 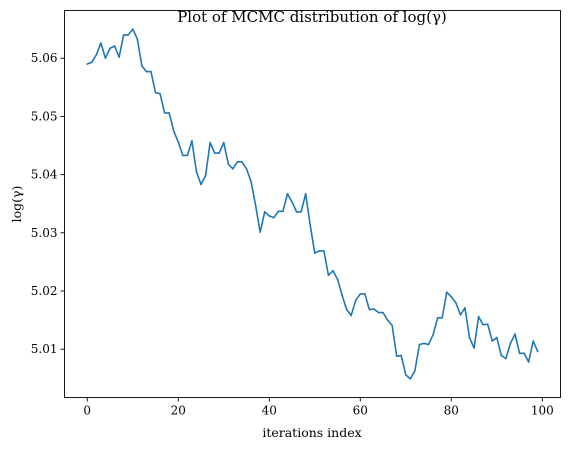 What do you see at coordinates (44, 175) in the screenshot?
I see `y-tick-label: 5.04` at bounding box center [44, 175].